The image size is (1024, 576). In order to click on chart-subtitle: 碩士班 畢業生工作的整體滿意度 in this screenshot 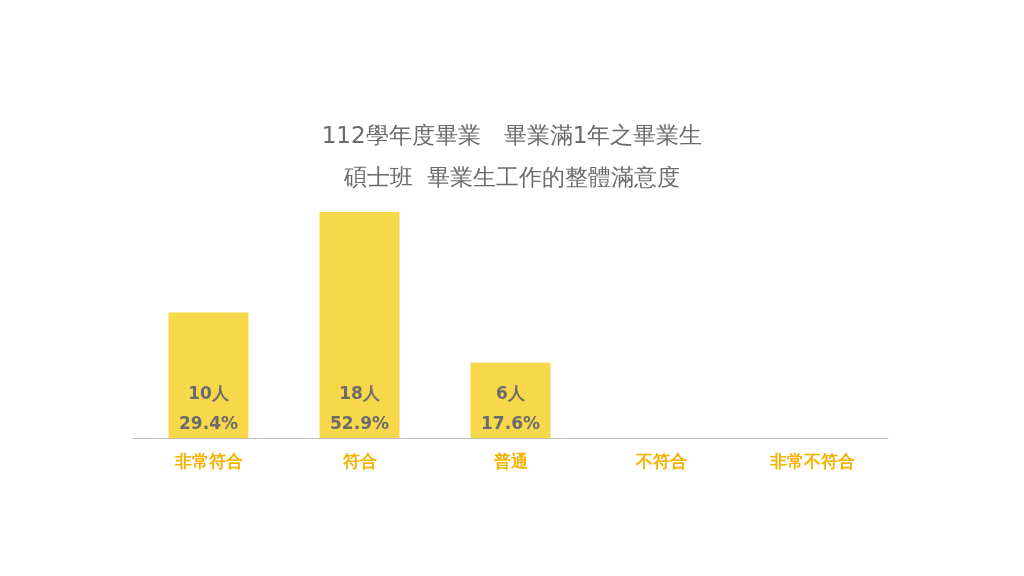, I will do `click(511, 176)`.